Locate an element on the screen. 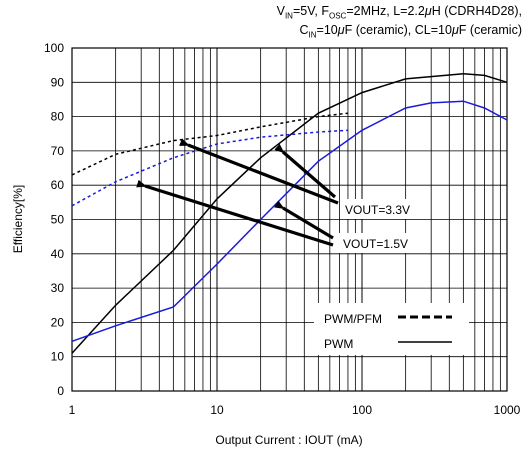 The image size is (528, 454). vout-3v3-label-box is located at coordinates (383, 209).